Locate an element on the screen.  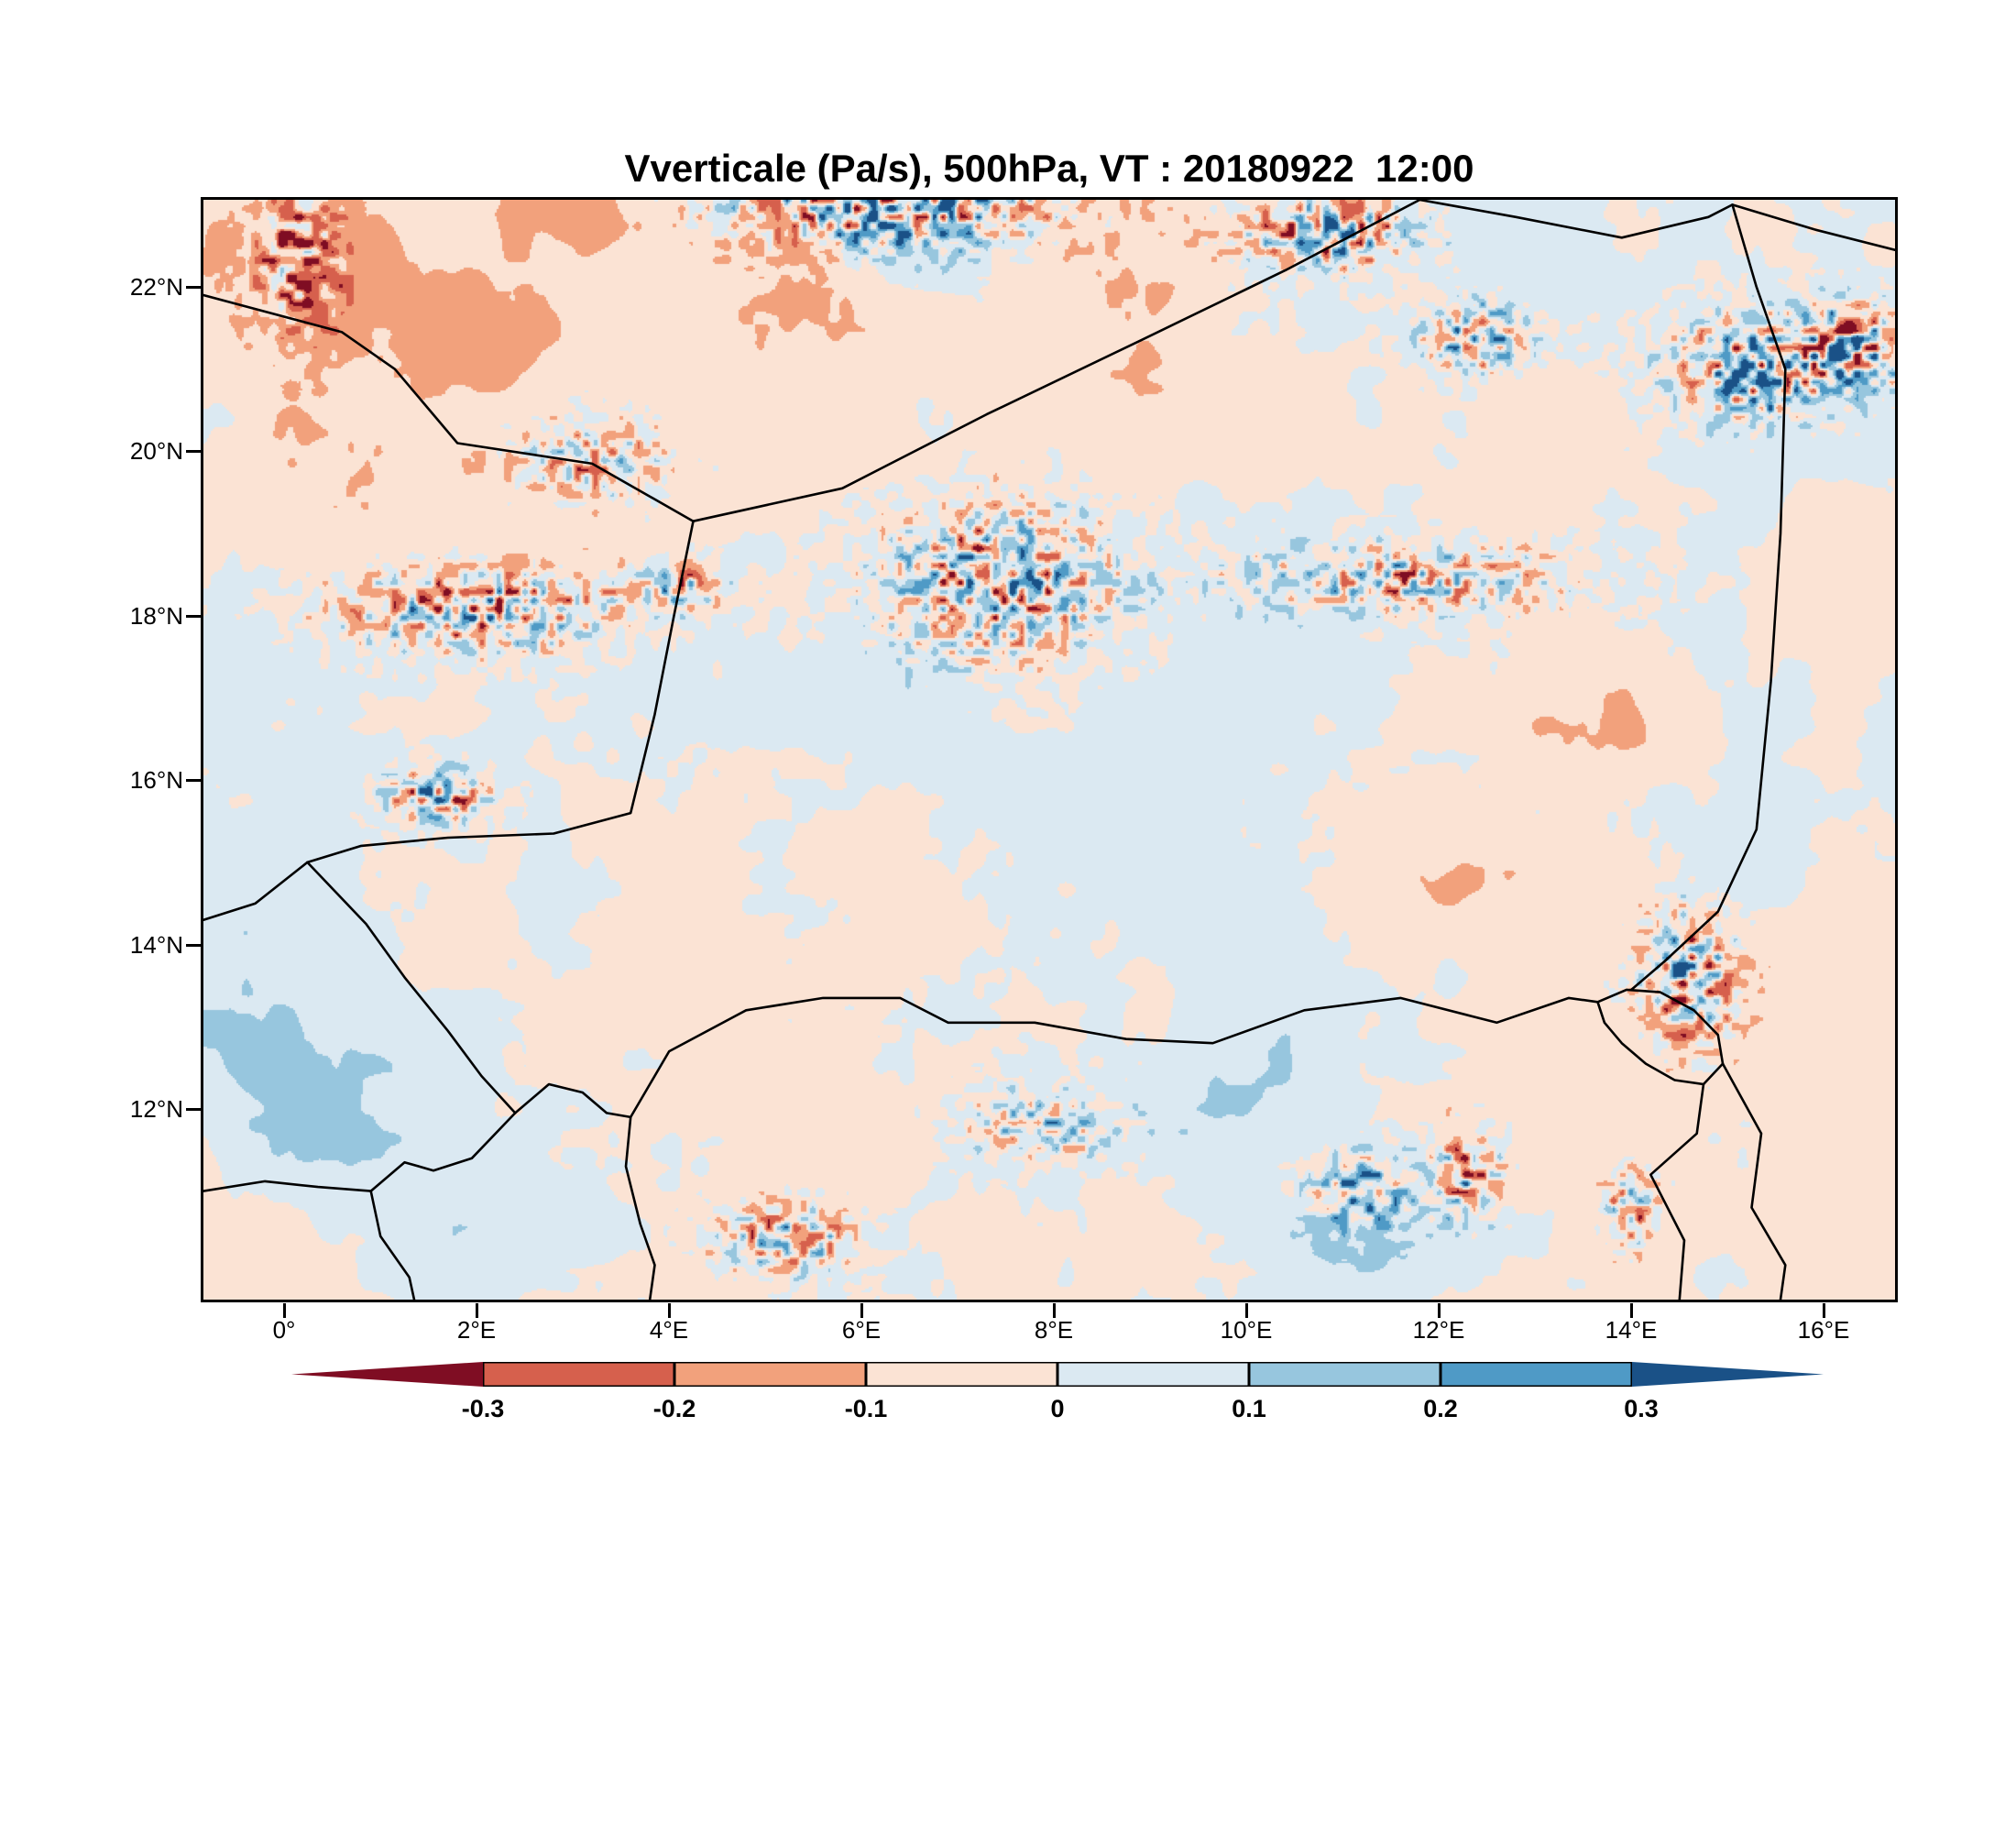
lon-tick-label: 0° is located at coordinates (284, 1330).